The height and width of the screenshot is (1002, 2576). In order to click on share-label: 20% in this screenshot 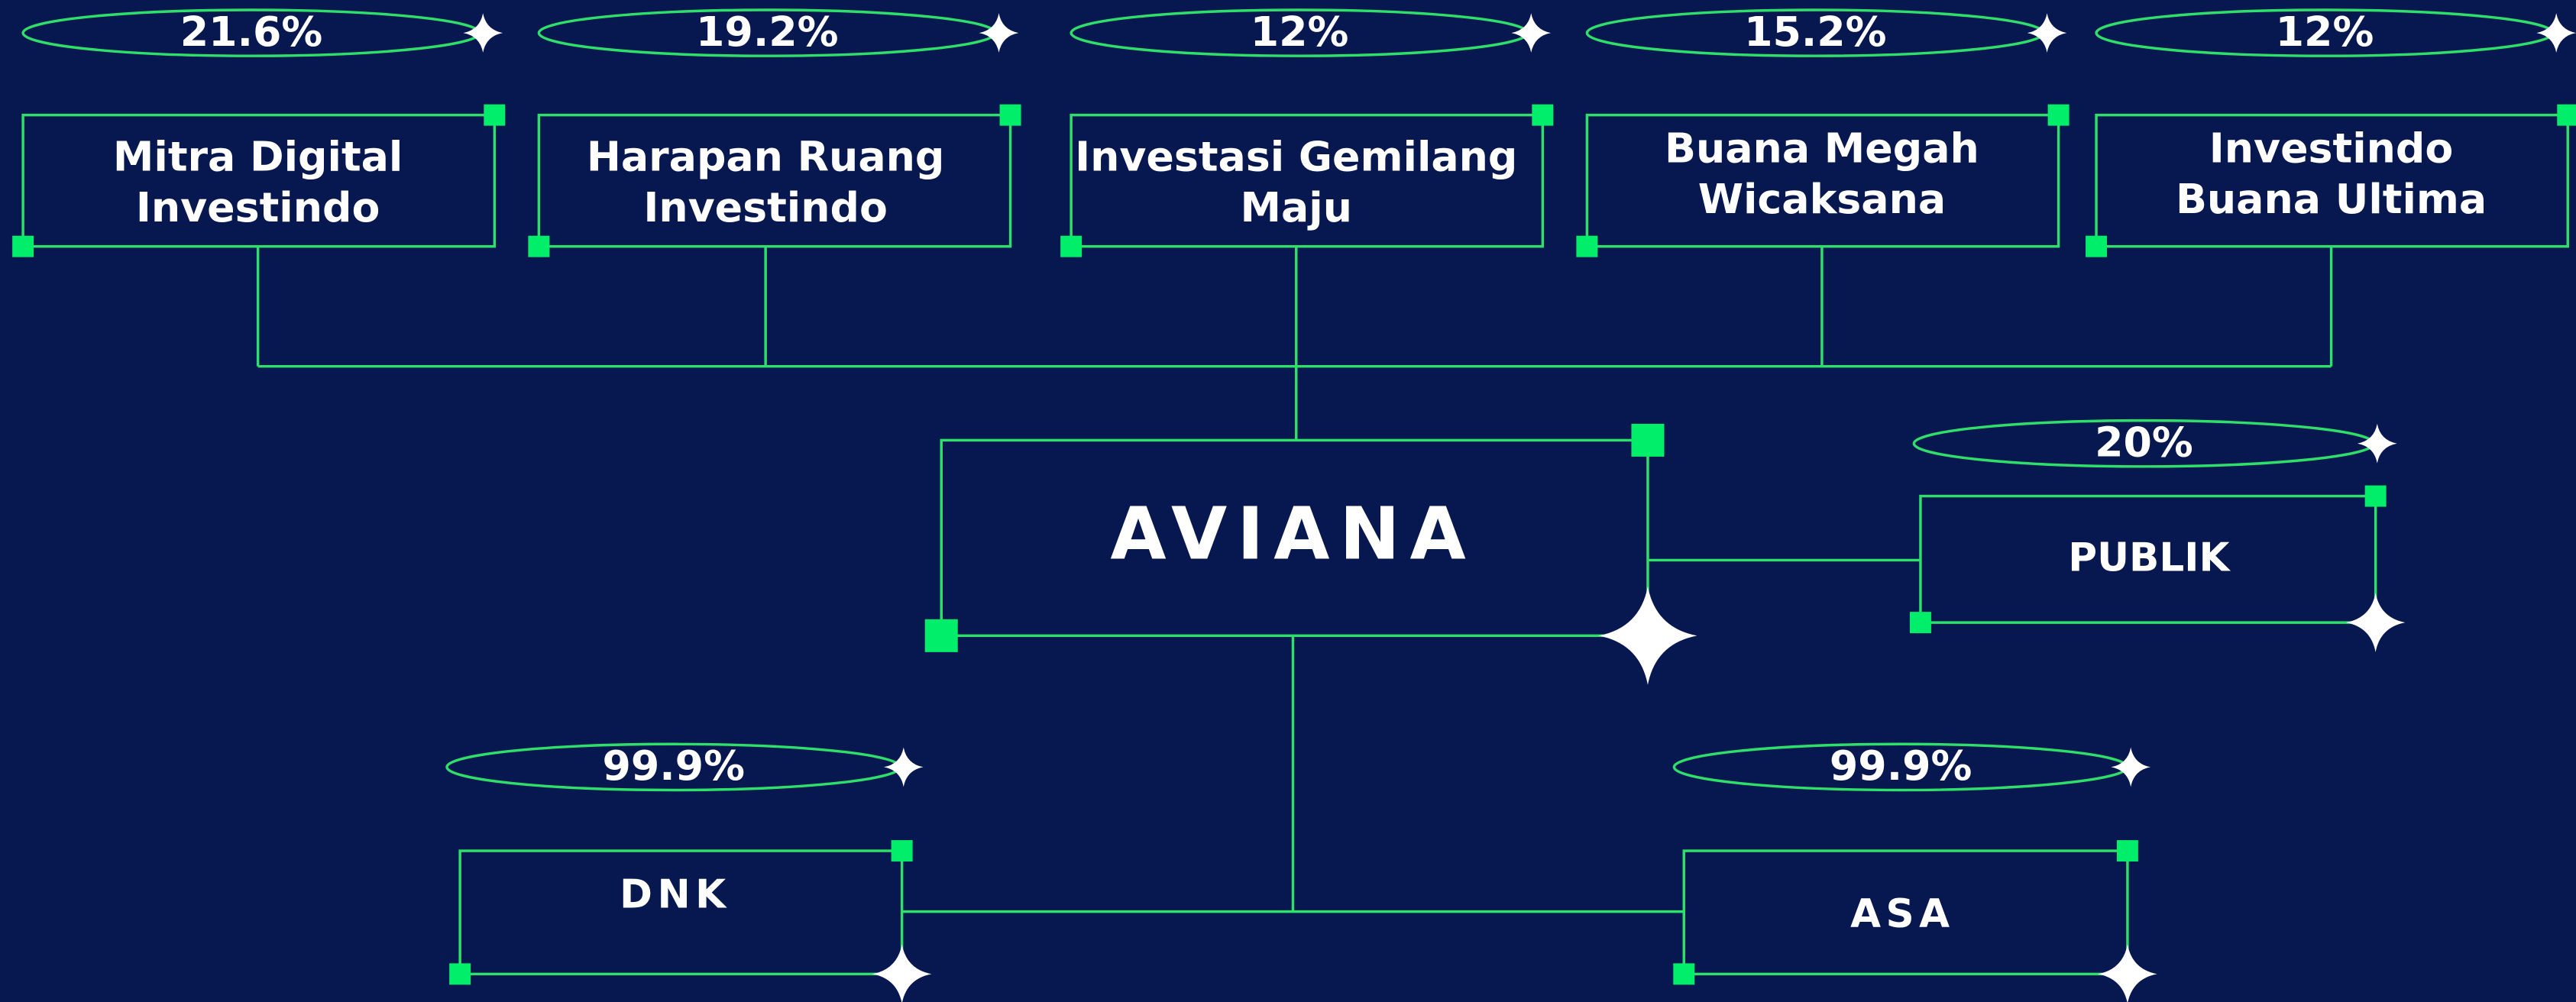, I will do `click(2144, 443)`.